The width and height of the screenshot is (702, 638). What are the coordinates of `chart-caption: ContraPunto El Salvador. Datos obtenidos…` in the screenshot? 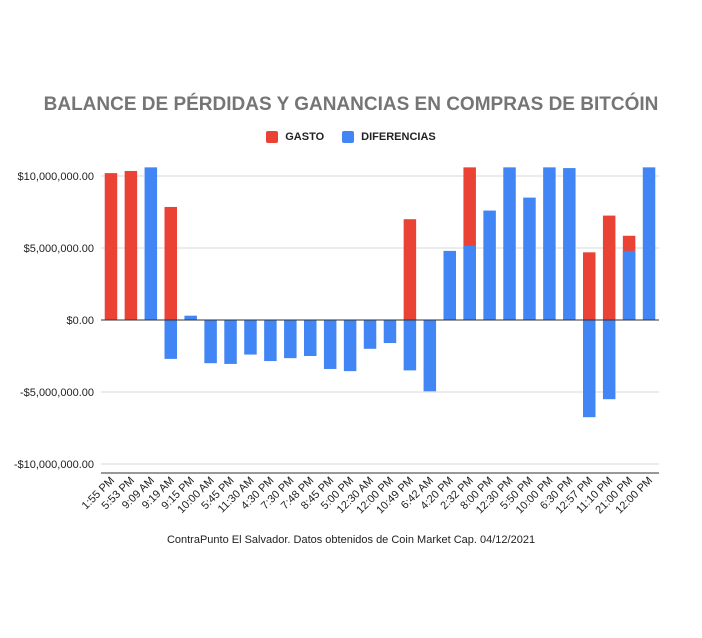 It's located at (351, 540).